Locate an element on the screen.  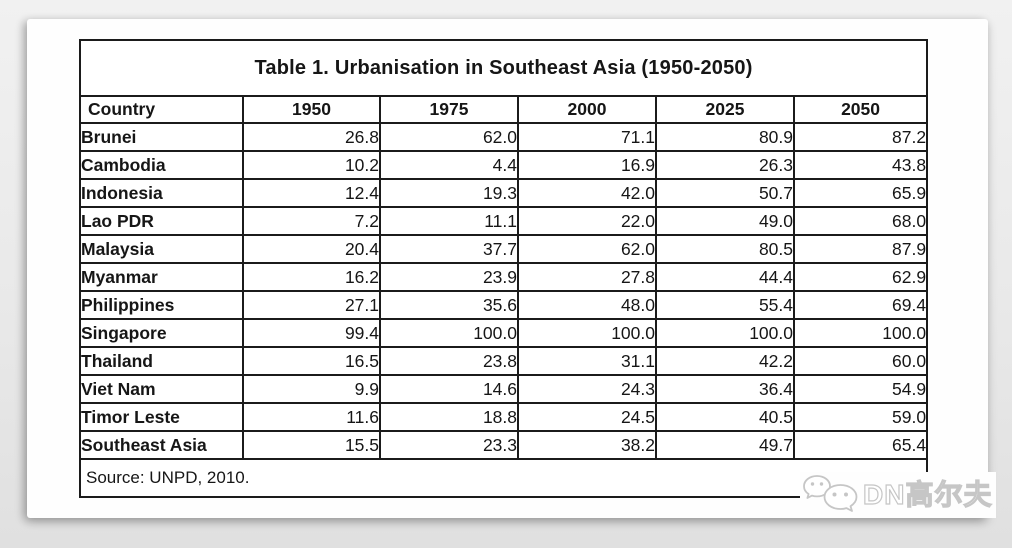
value-cell: 42.2 is located at coordinates (725, 361).